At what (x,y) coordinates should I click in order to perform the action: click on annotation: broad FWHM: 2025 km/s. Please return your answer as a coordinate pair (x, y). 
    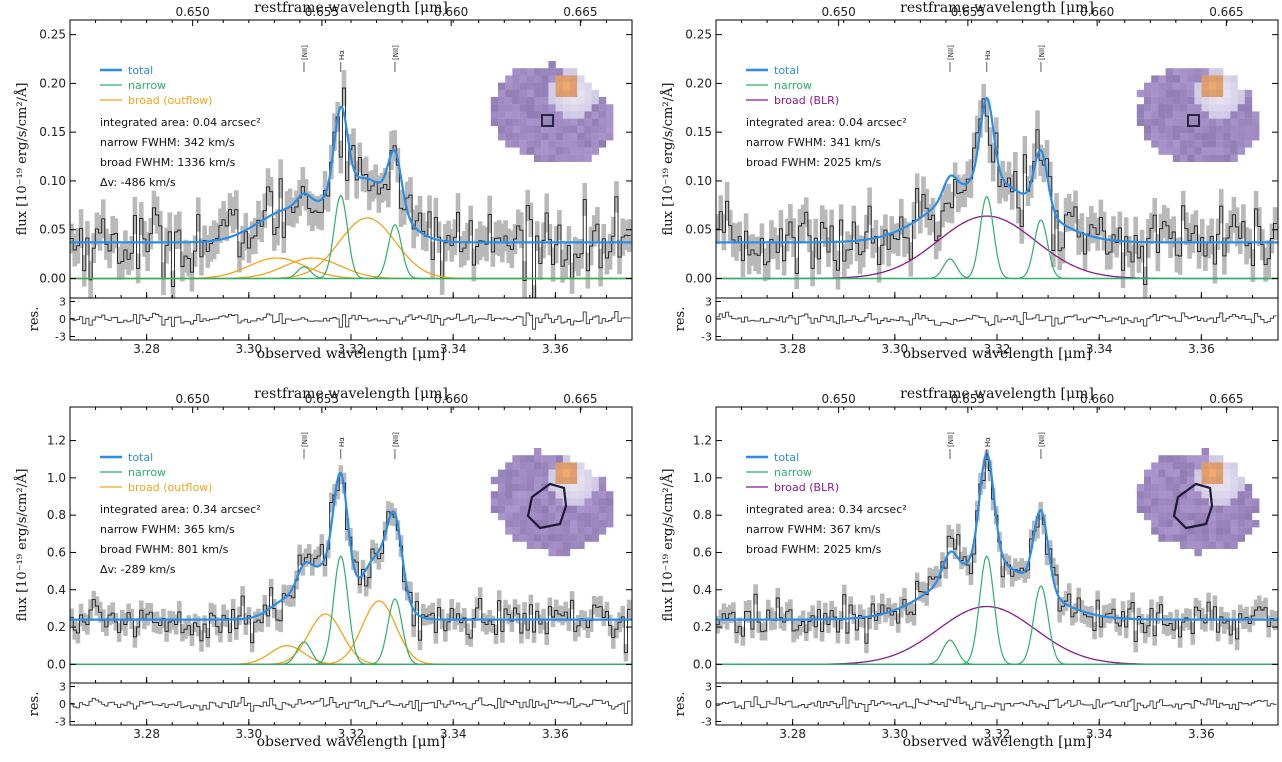
    Looking at the image, I should click on (814, 549).